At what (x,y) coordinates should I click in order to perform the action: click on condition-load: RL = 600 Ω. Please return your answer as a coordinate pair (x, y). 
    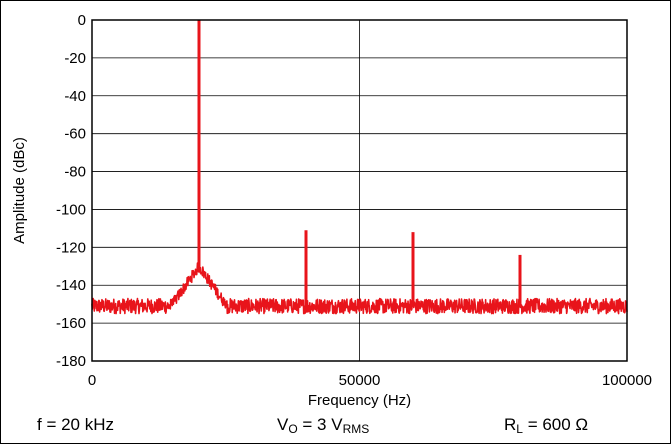
    Looking at the image, I should click on (546, 425).